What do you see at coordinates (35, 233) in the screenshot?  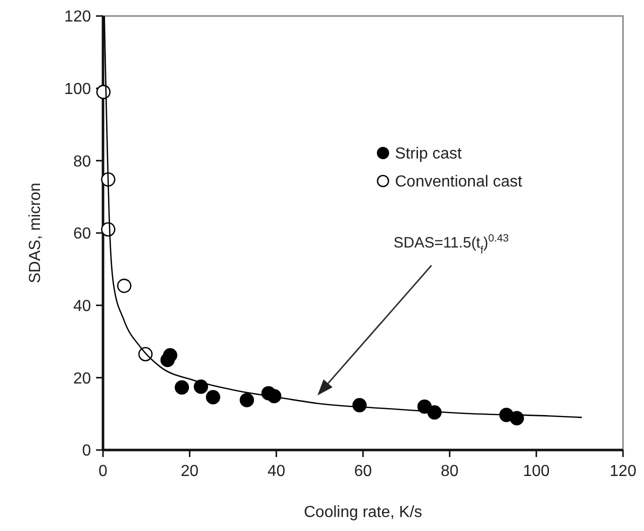 I see `y-axis-title: SDAS, micron` at bounding box center [35, 233].